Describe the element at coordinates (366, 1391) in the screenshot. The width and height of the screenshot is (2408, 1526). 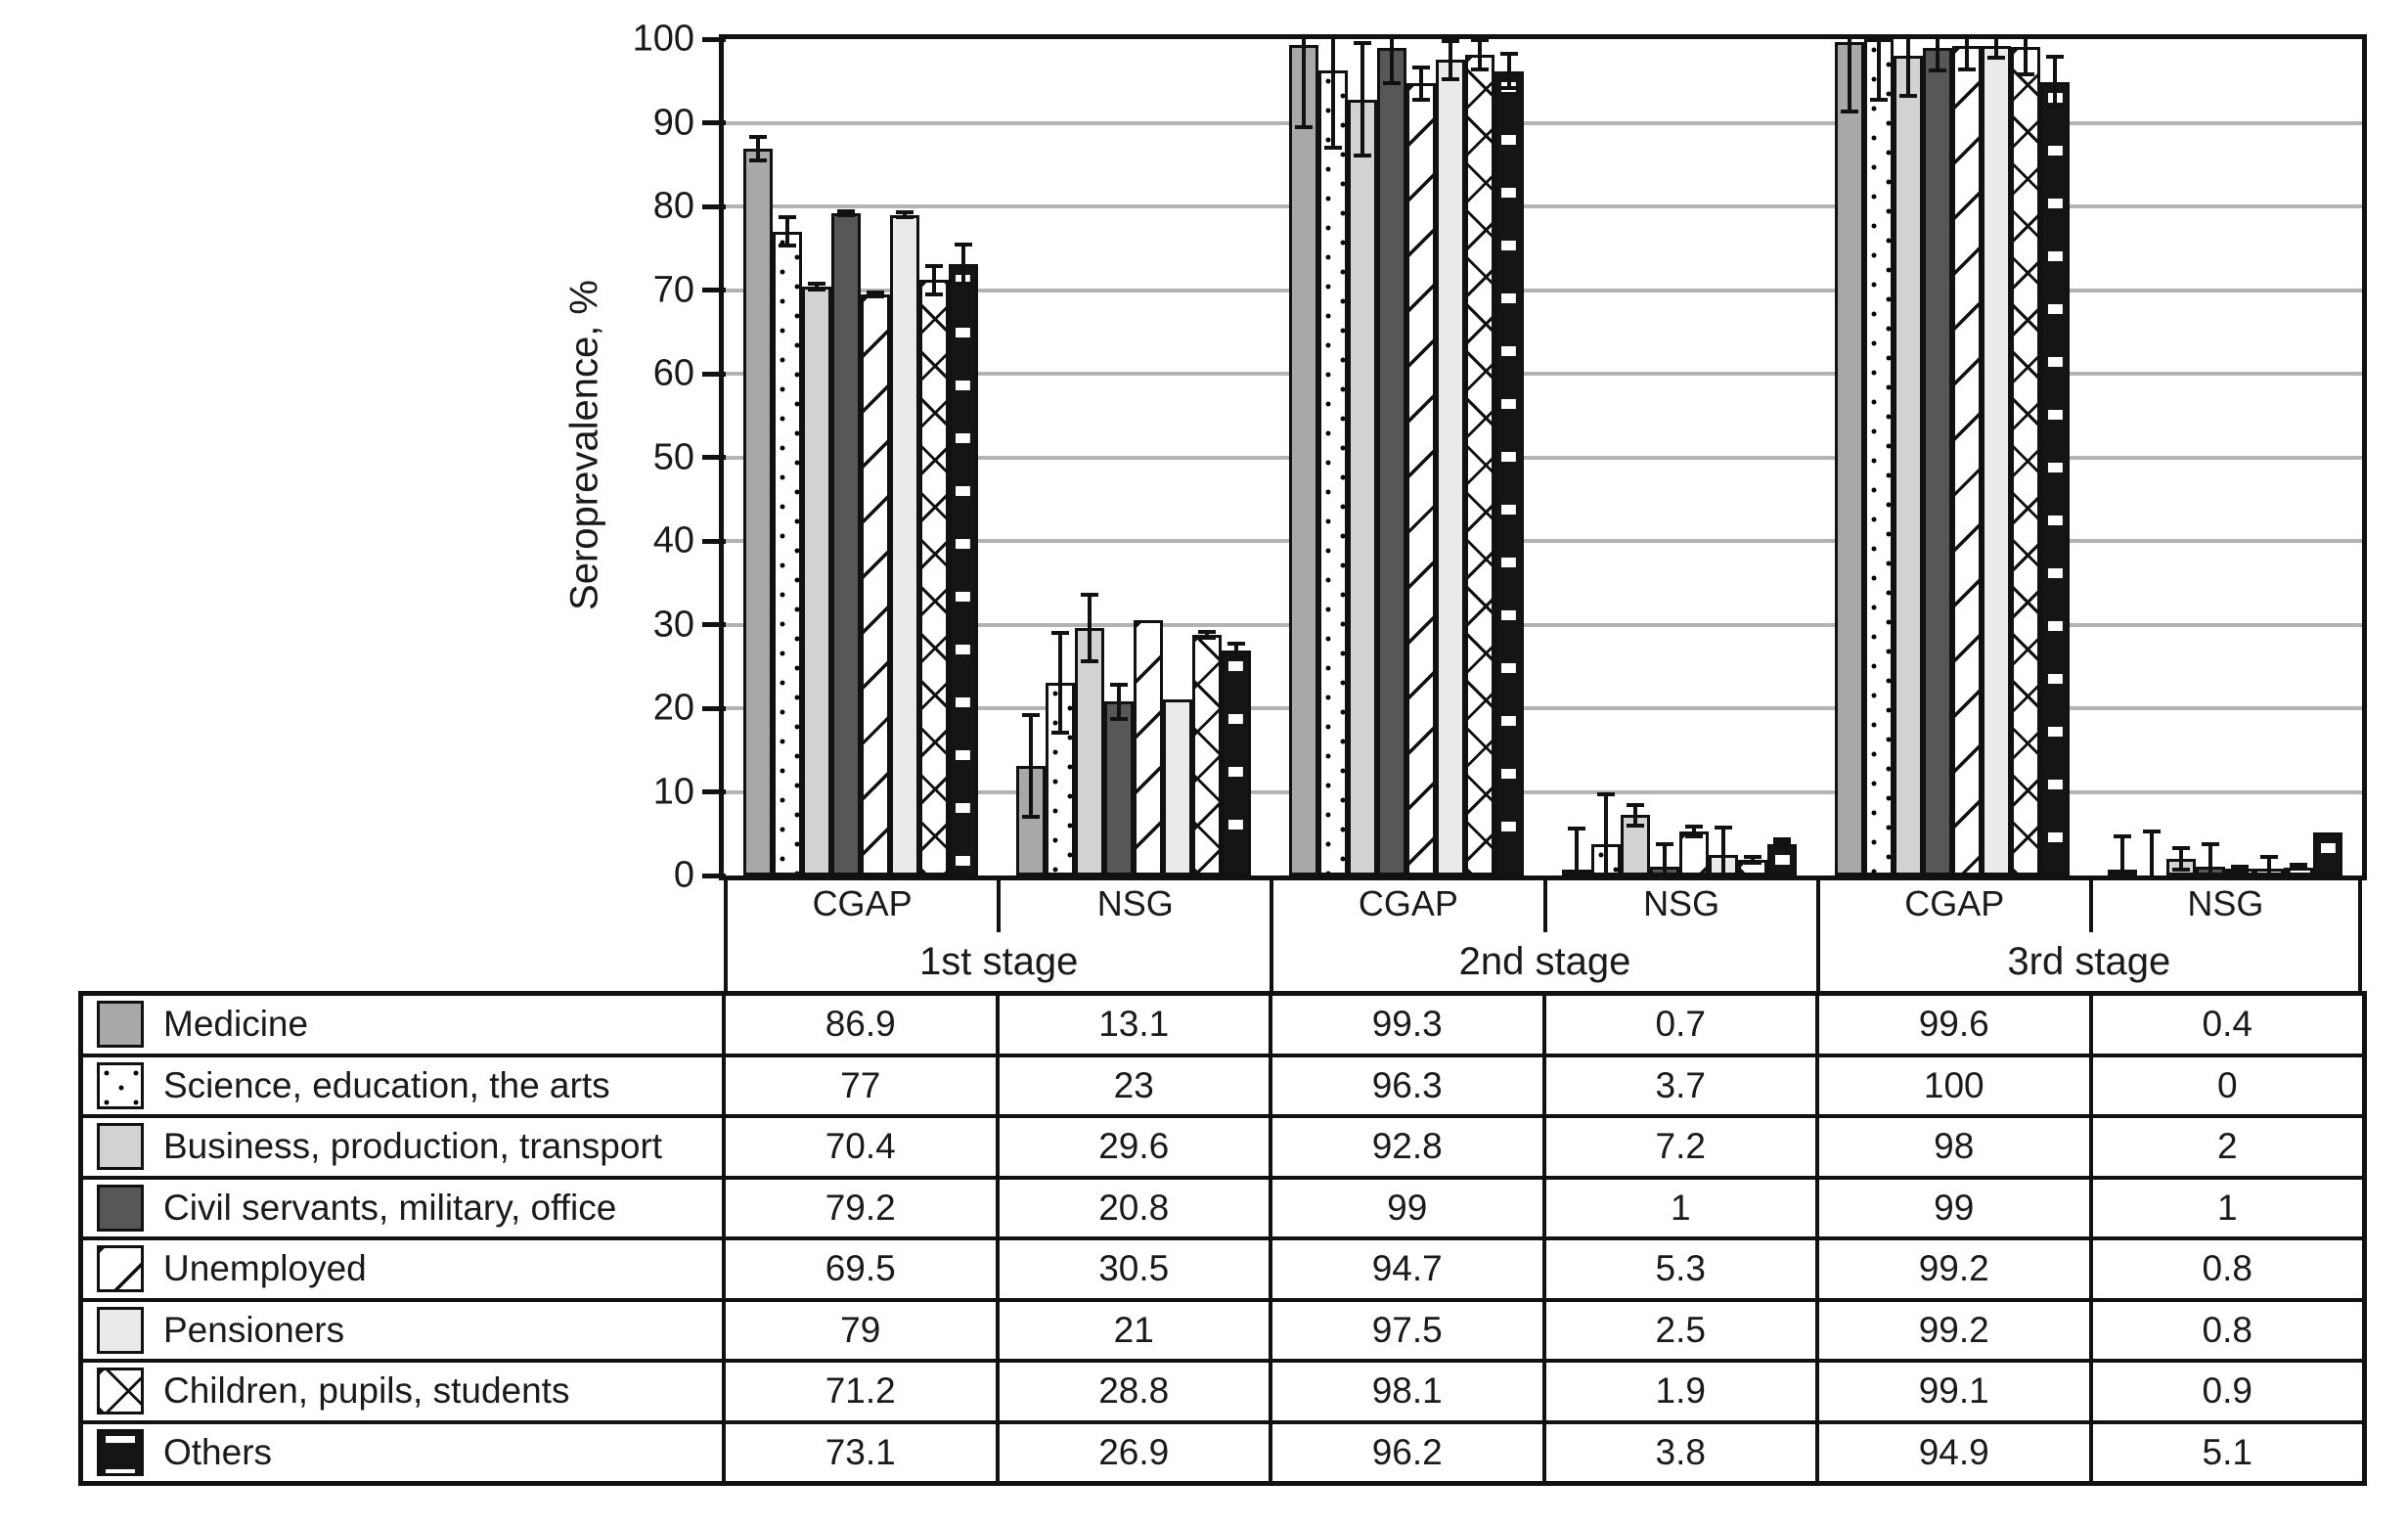
I see `series-name: Children, pupils, students` at that location.